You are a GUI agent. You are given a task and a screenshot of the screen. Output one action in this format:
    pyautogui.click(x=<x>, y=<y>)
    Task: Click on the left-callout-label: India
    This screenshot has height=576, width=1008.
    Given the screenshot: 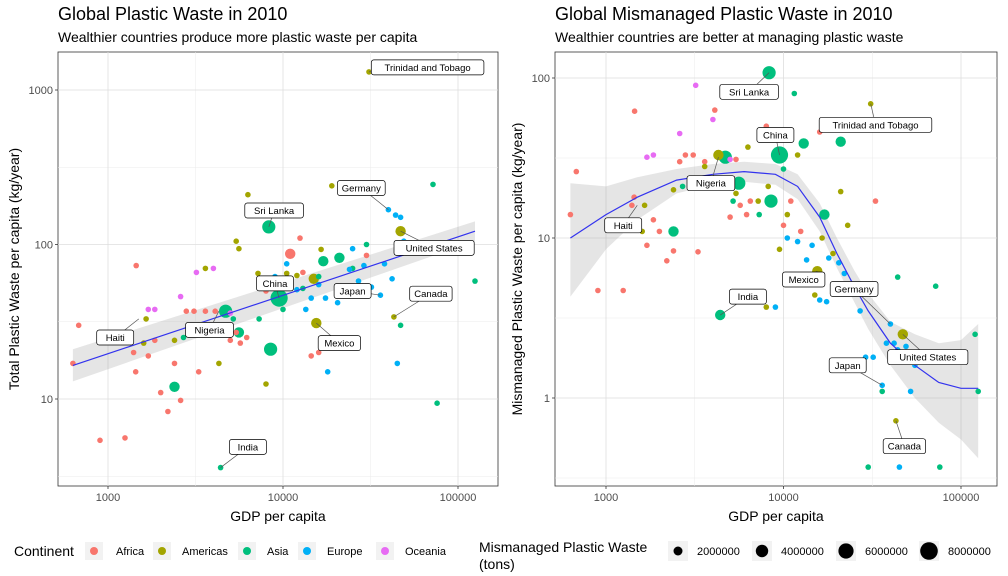 What is the action you would take?
    pyautogui.click(x=248, y=447)
    